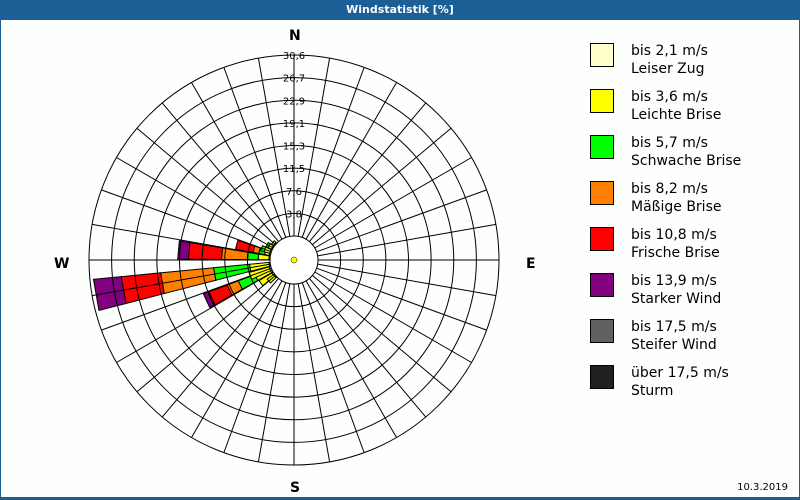  What do you see at coordinates (669, 143) in the screenshot?
I see `legend-range: bis 5,7 m/s` at bounding box center [669, 143].